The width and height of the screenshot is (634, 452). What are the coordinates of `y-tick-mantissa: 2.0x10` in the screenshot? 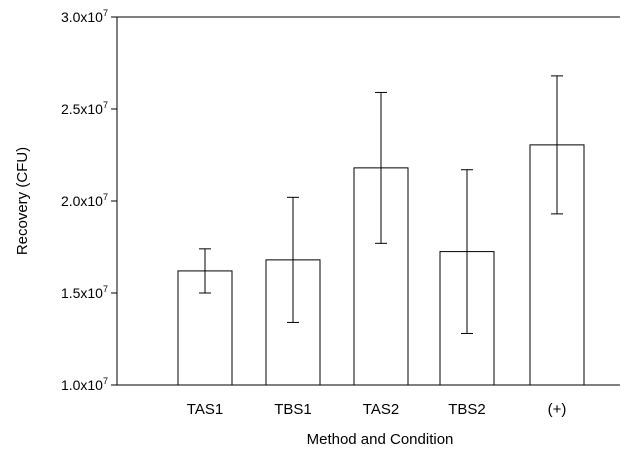 It's located at (82, 201).